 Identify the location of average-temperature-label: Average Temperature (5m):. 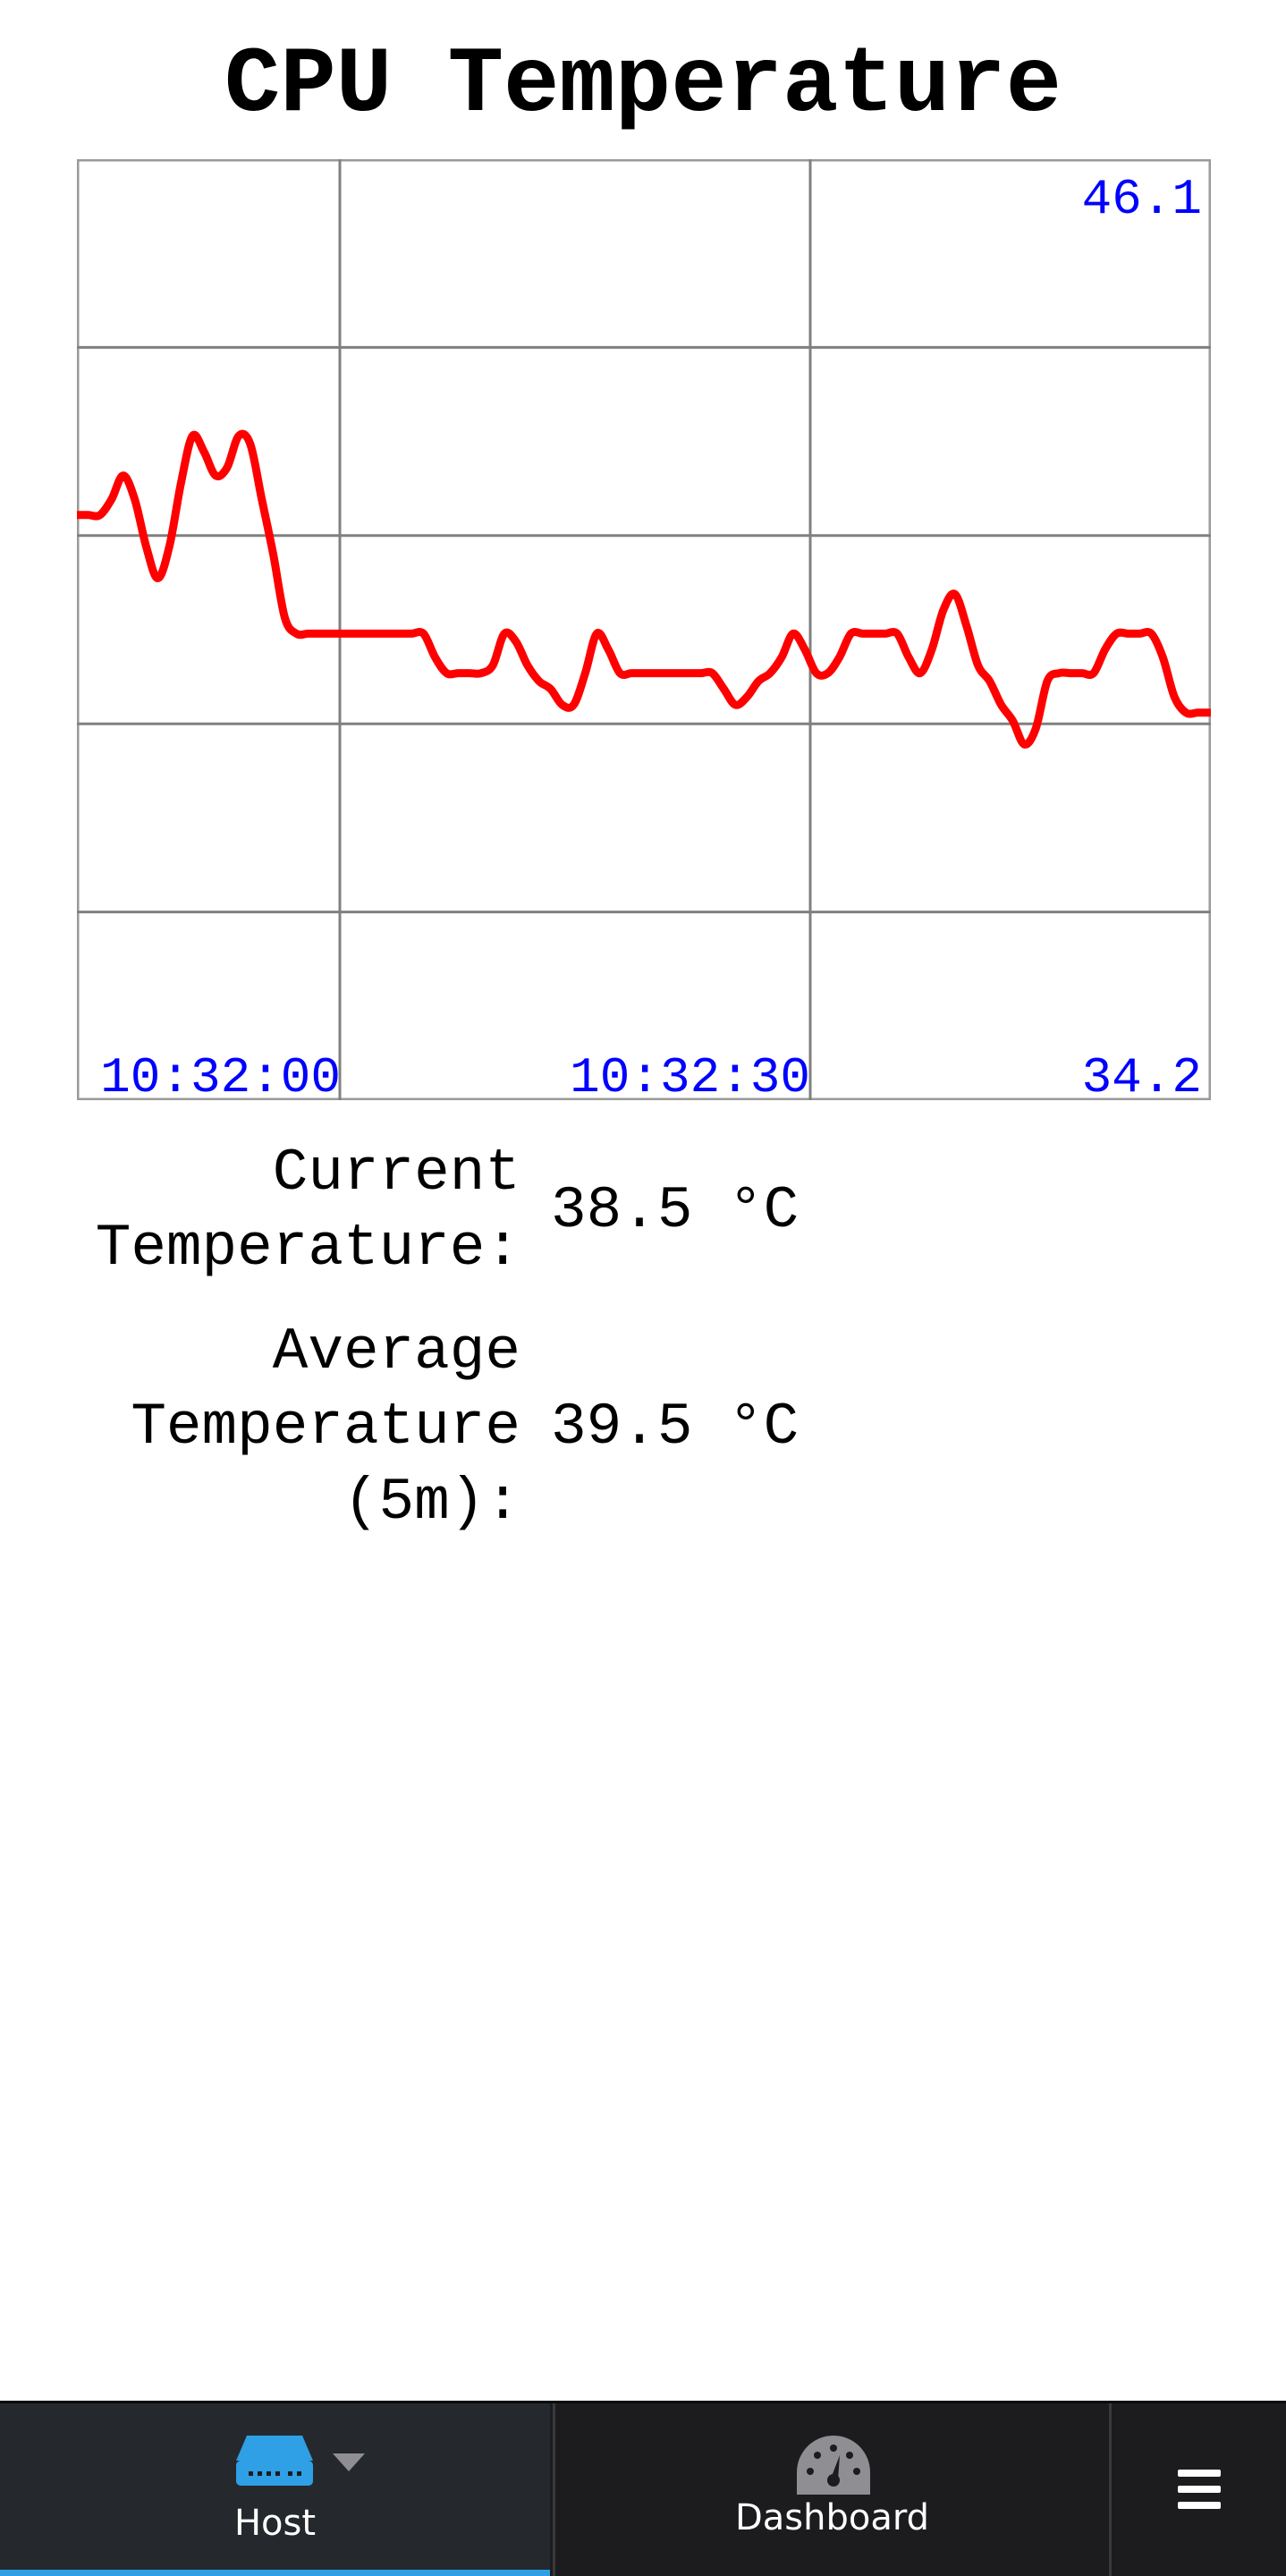
(325, 1427).